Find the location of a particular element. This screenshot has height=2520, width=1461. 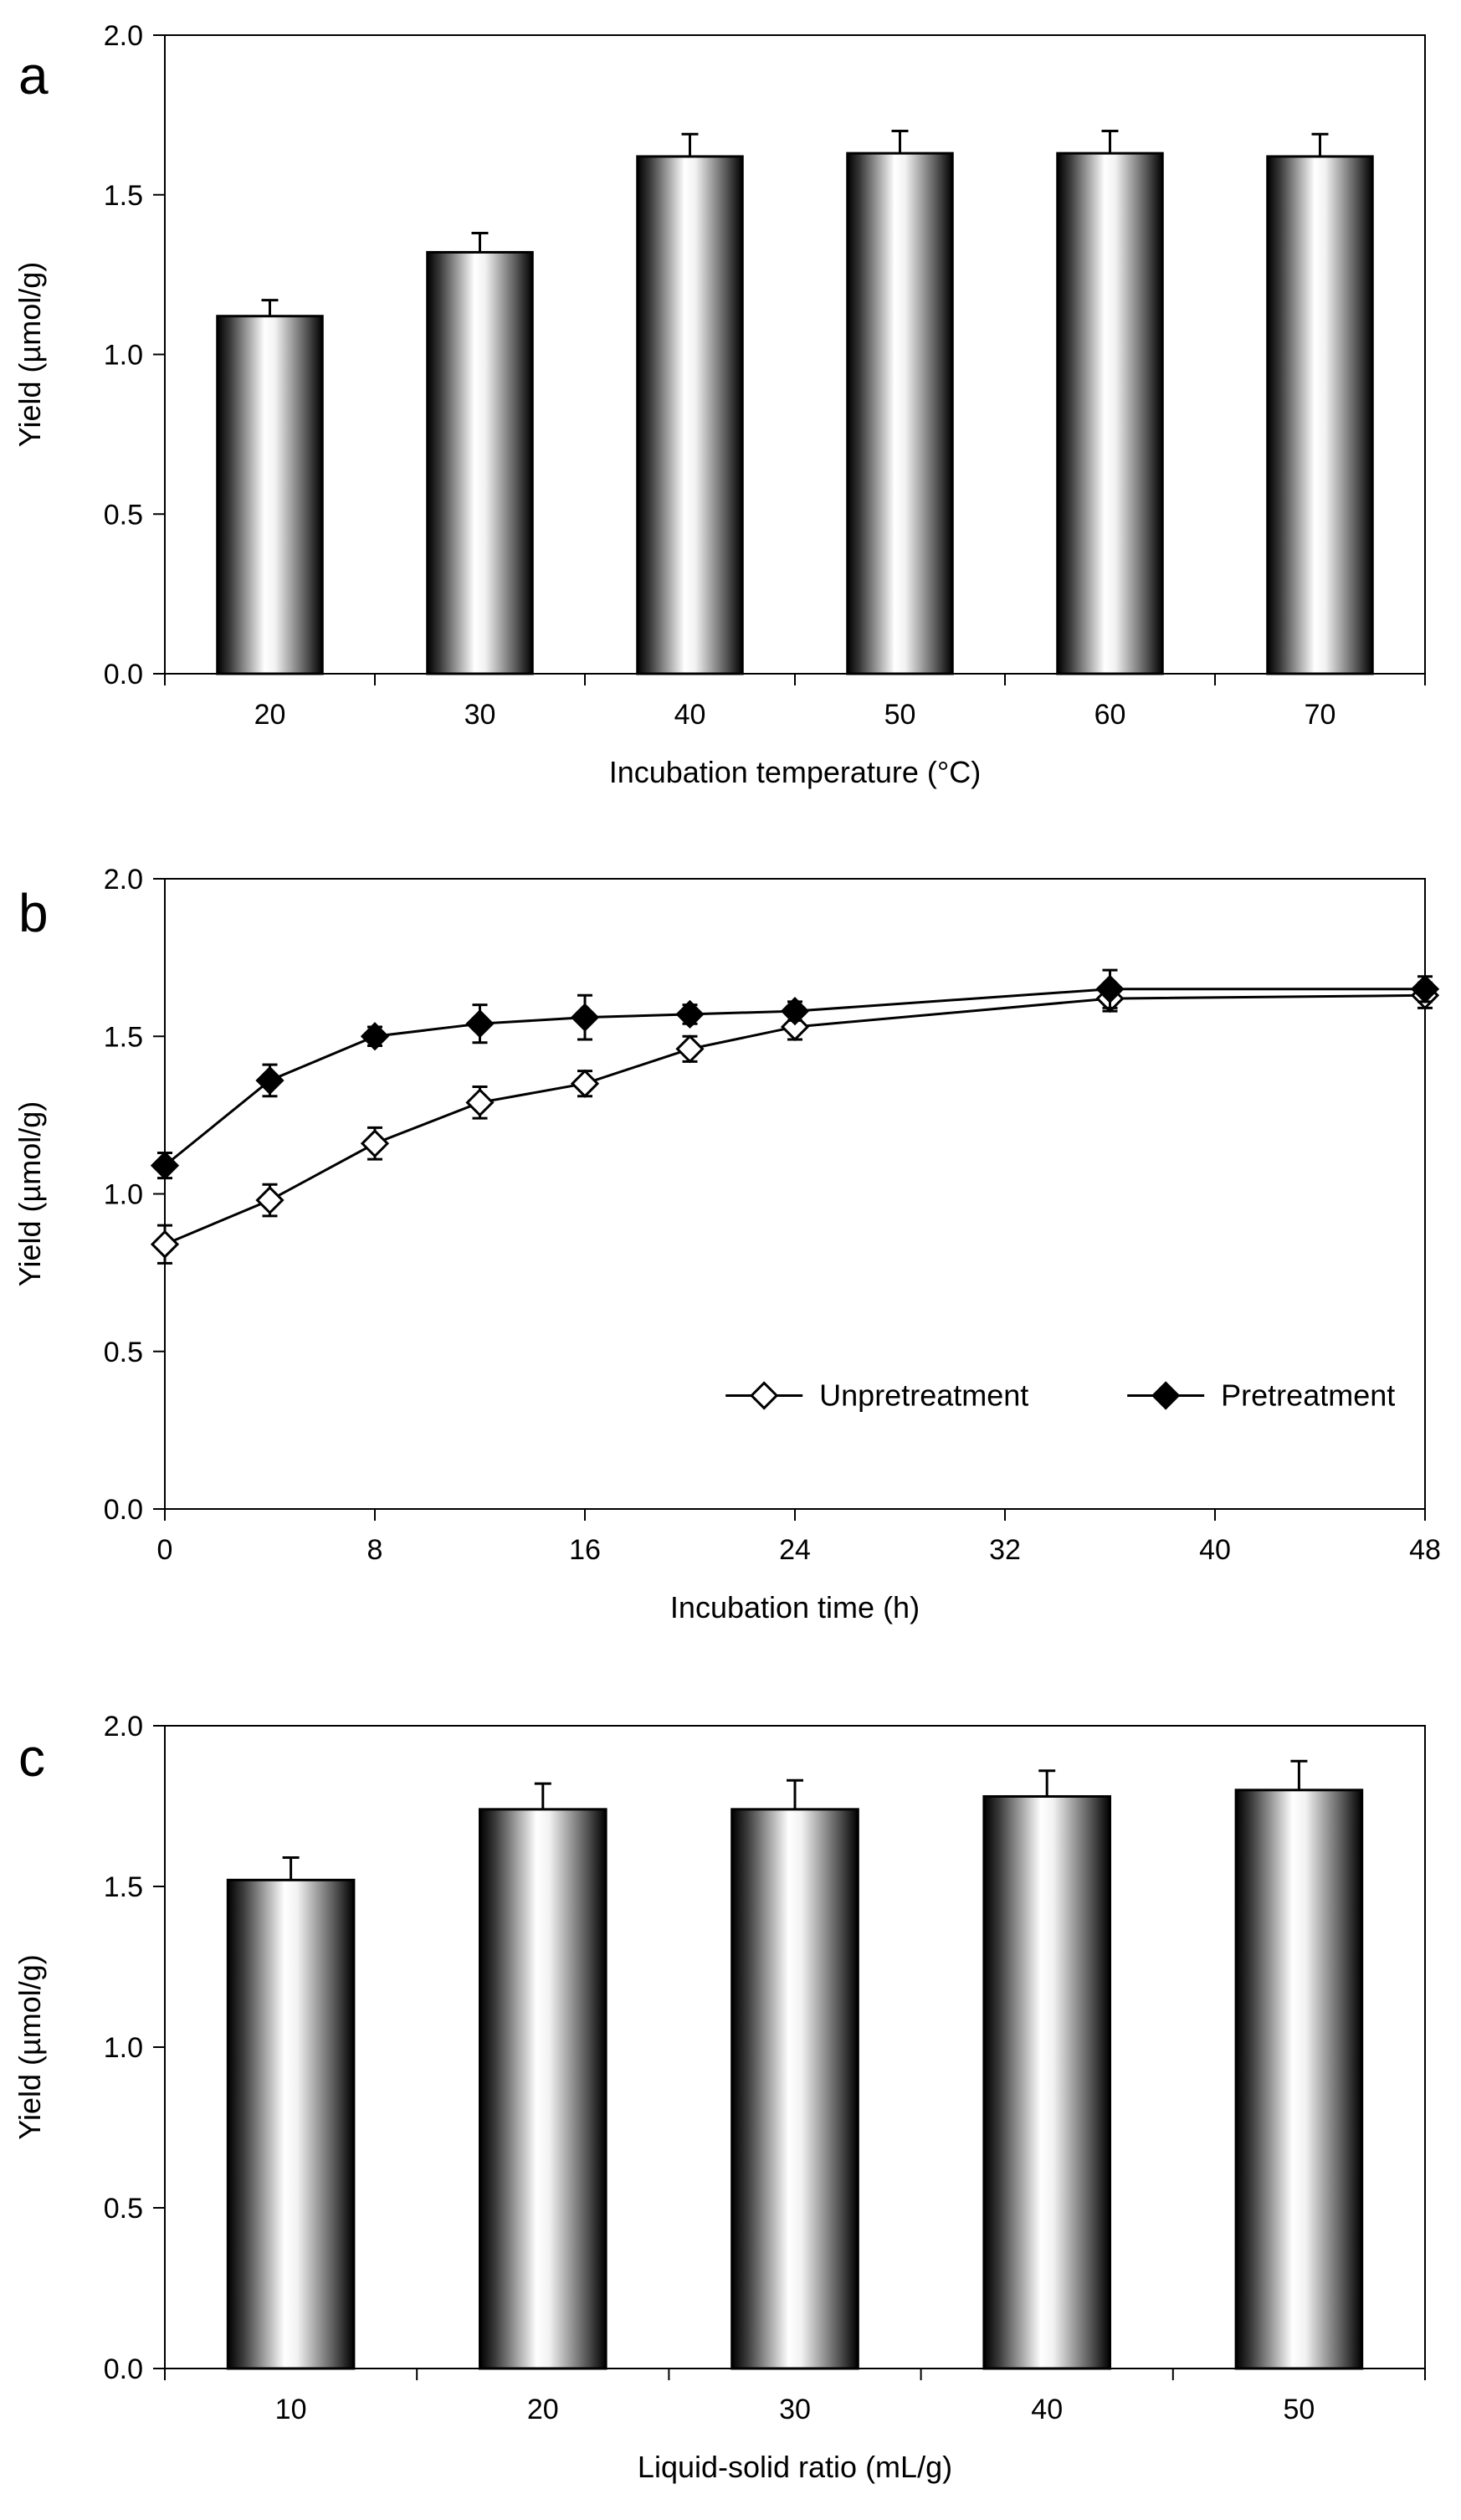

legend-label: Unpretreatment is located at coordinates (923, 1395).